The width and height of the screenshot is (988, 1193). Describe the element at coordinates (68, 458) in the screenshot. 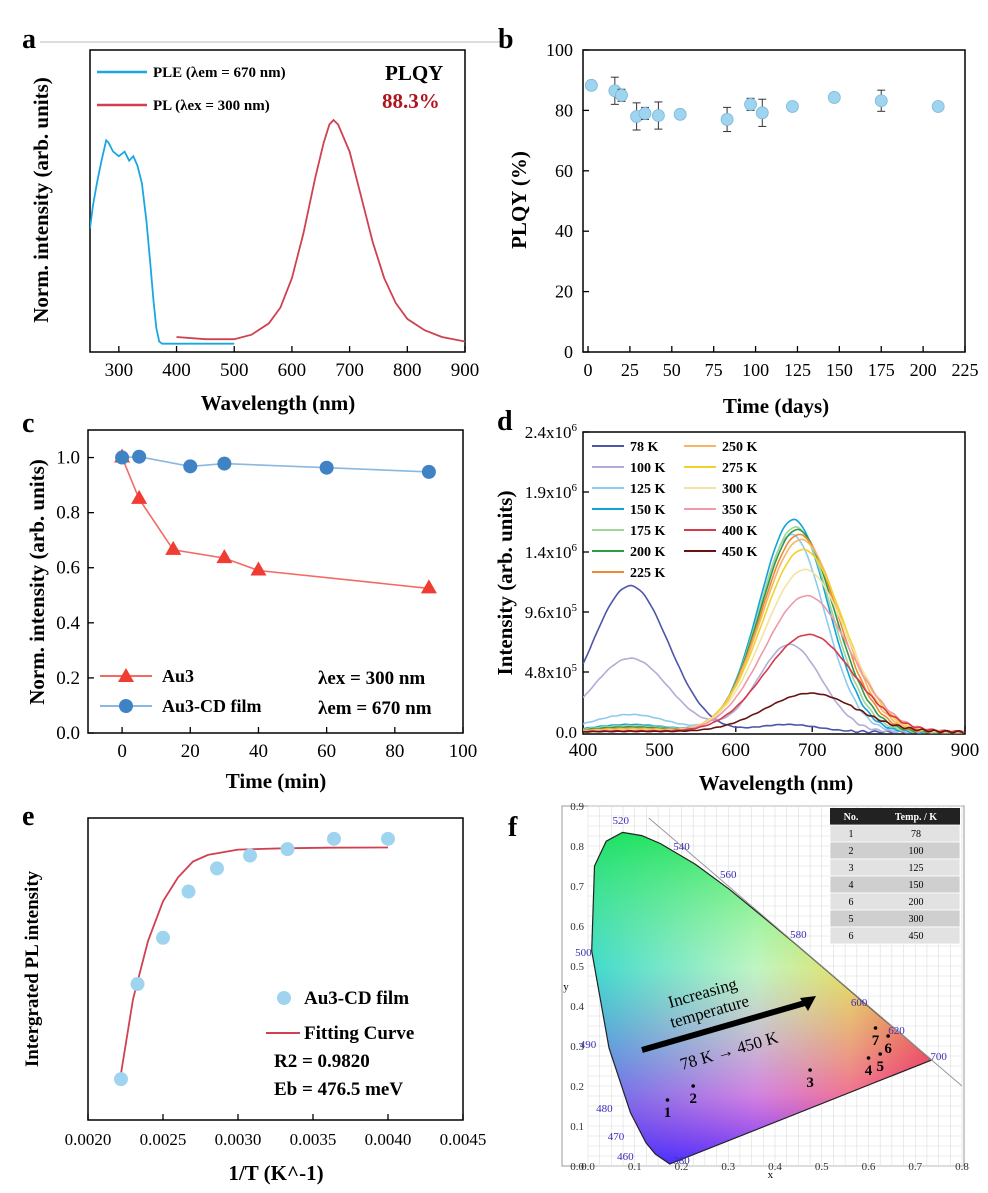

I see `ytick-label-c: 1.0` at that location.